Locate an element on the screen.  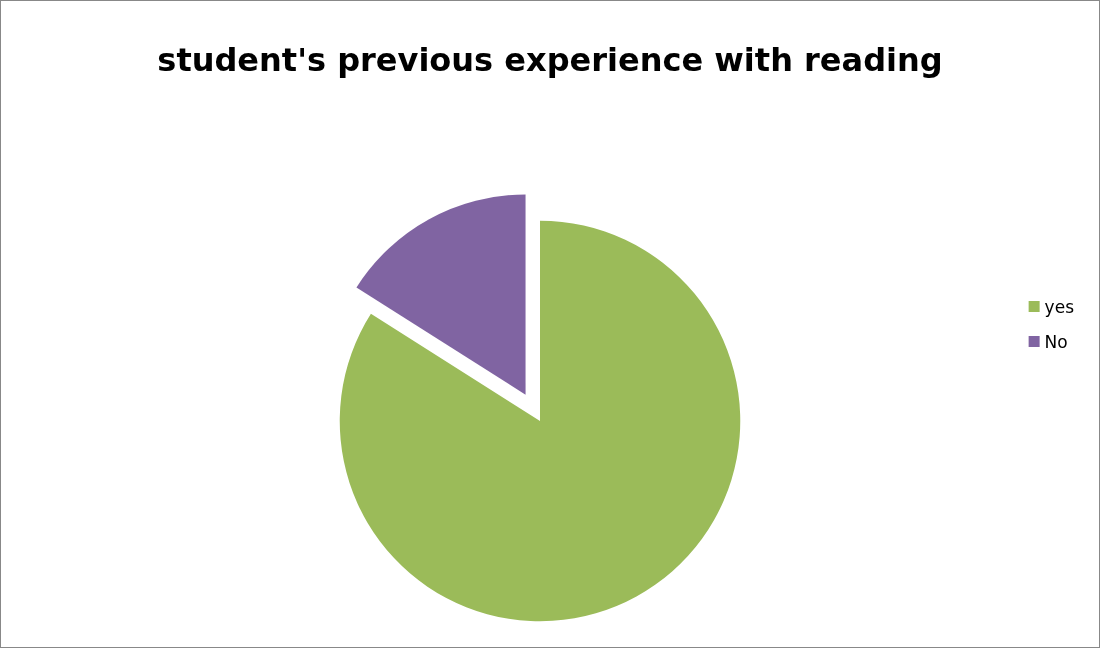
legend-label: yes is located at coordinates (1059, 306).